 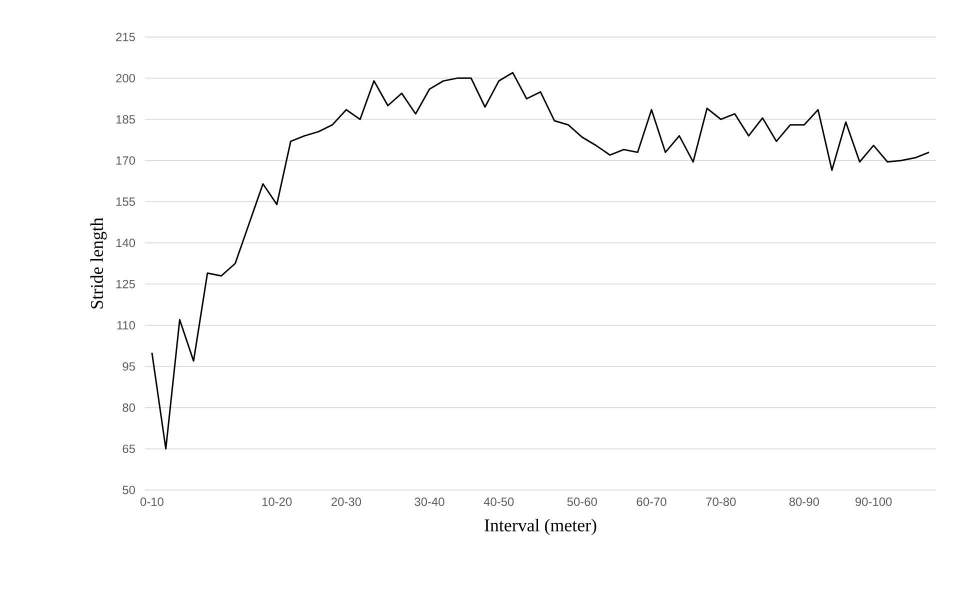 What do you see at coordinates (126, 325) in the screenshot?
I see `y-tick-label: 110` at bounding box center [126, 325].